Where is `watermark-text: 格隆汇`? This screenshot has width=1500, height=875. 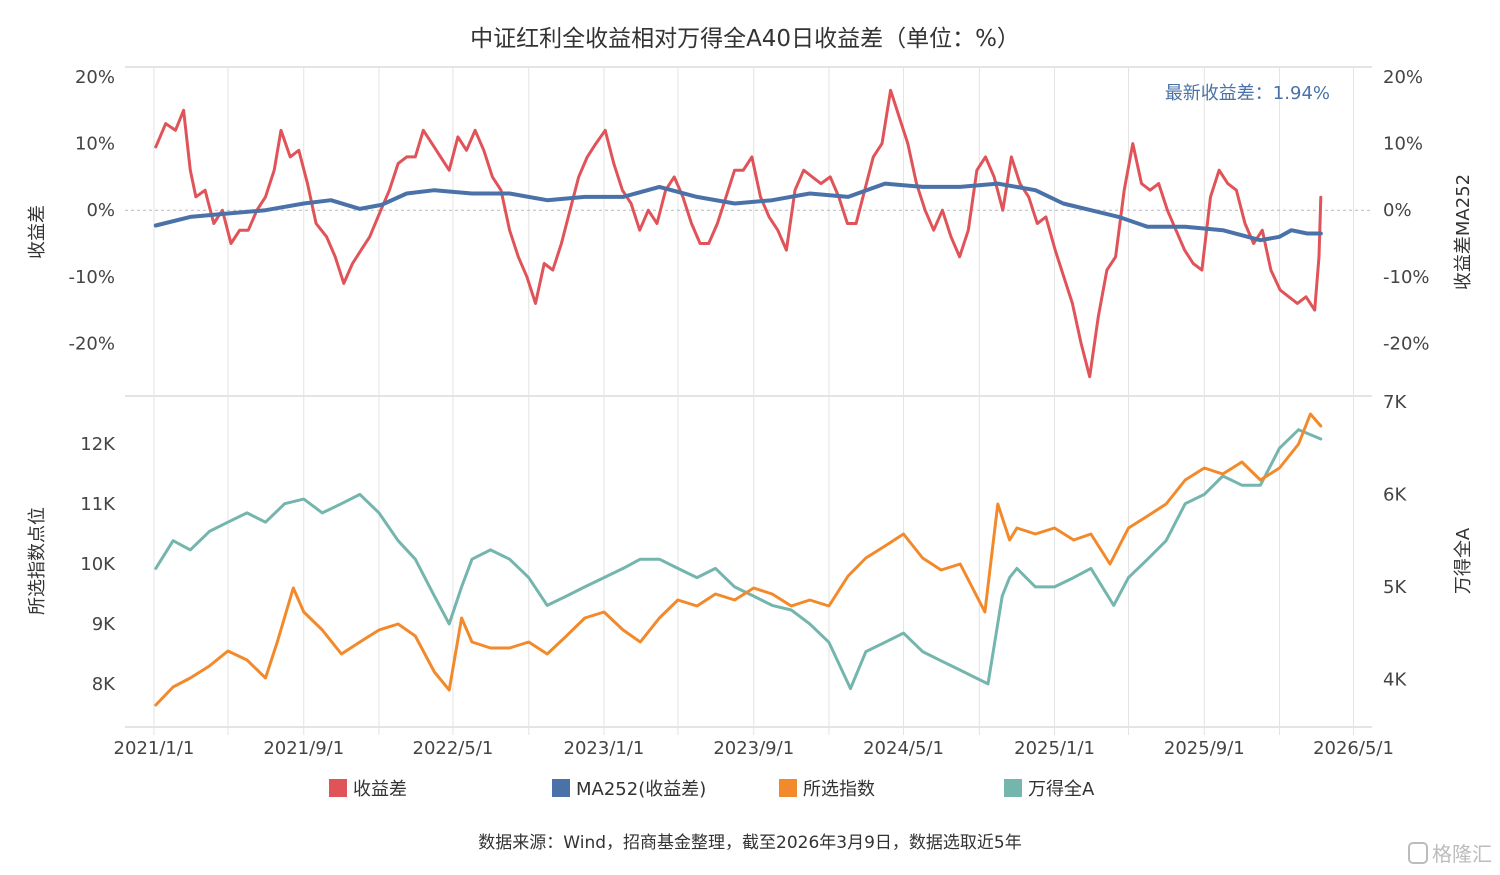 watermark-text: 格隆汇 is located at coordinates (1462, 854).